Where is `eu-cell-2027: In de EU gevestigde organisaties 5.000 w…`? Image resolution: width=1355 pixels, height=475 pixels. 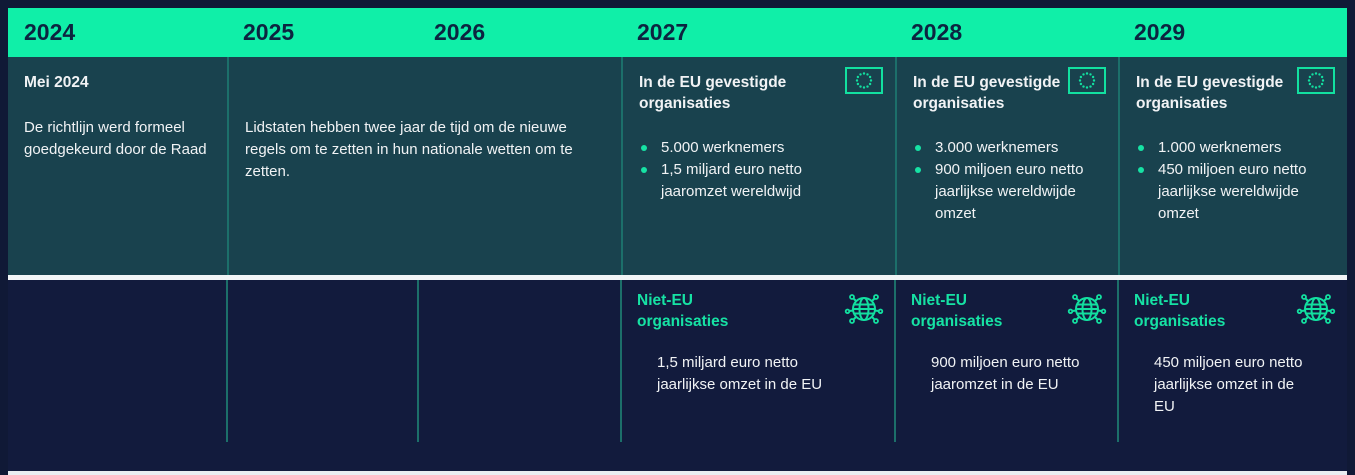
eu-cell-2027: In de EU gevestigde organisaties 5.000 w… is located at coordinates (758, 166).